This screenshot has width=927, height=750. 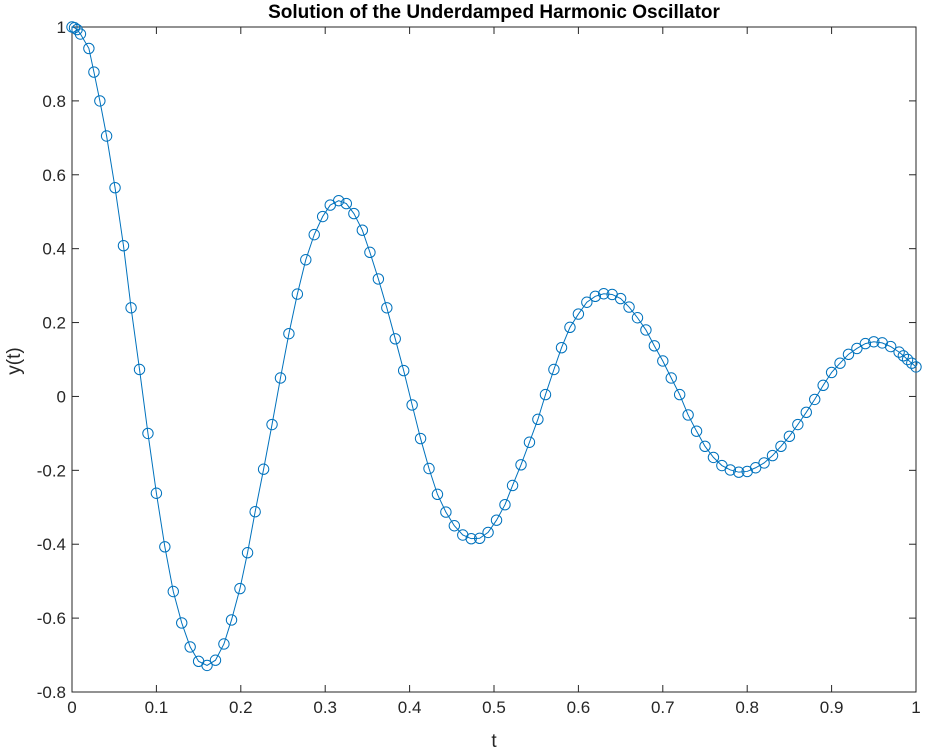 I want to click on y-tick-label: 0.8, so click(x=54, y=101).